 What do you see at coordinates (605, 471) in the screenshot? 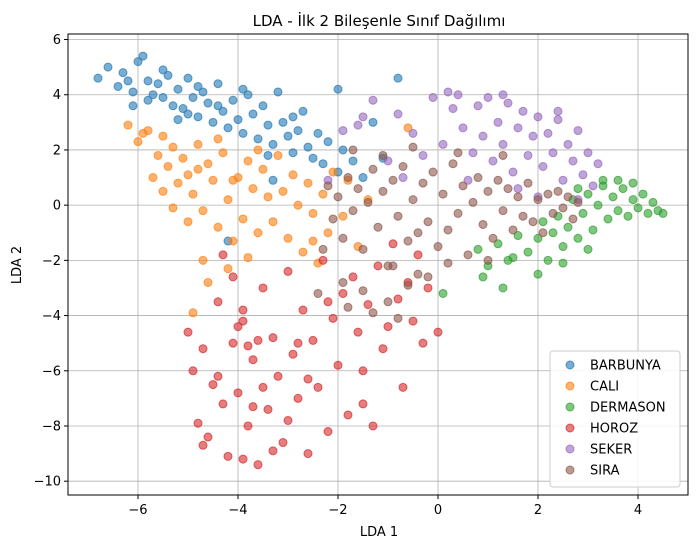
I see `legend-label: SIRA` at bounding box center [605, 471].